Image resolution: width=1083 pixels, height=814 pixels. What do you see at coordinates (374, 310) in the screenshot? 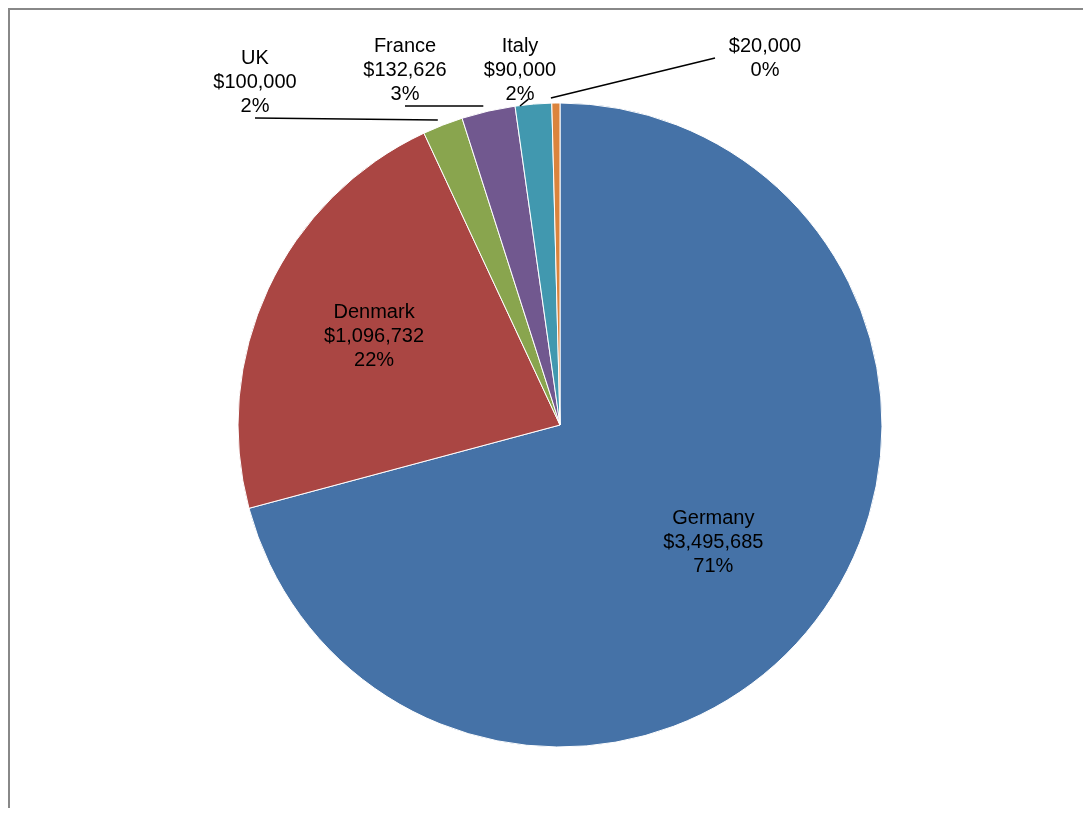
I see `slice-label: Denmark` at bounding box center [374, 310].